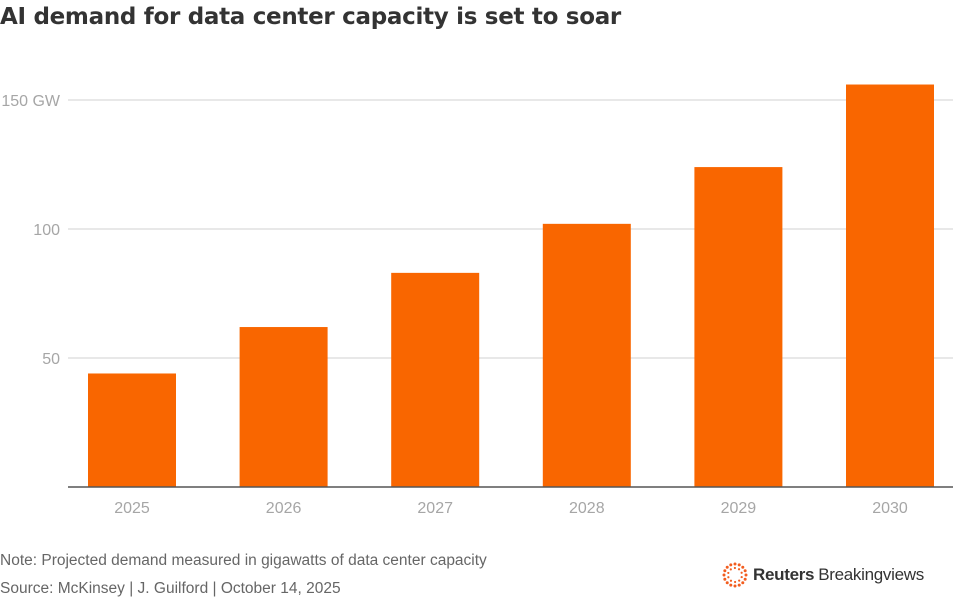  What do you see at coordinates (739, 508) in the screenshot?
I see `x-tick-label: 2029` at bounding box center [739, 508].